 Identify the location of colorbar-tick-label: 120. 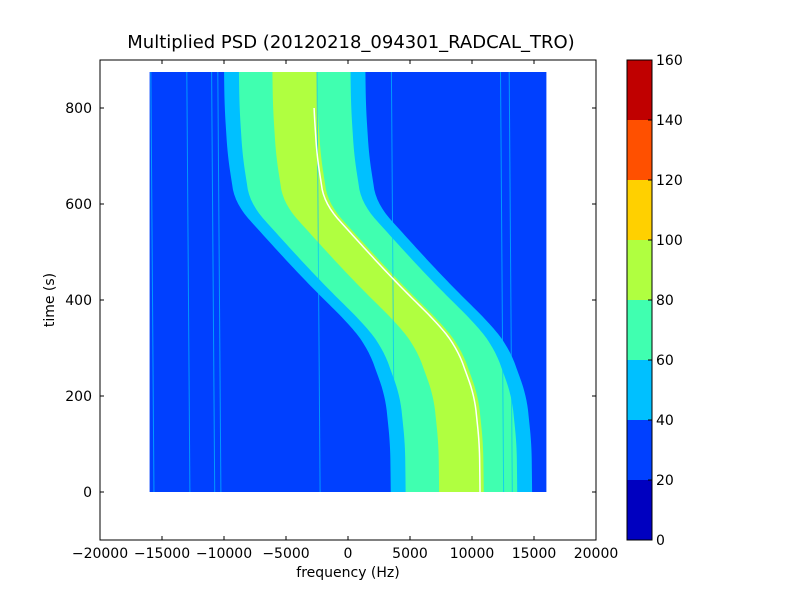
(669, 181).